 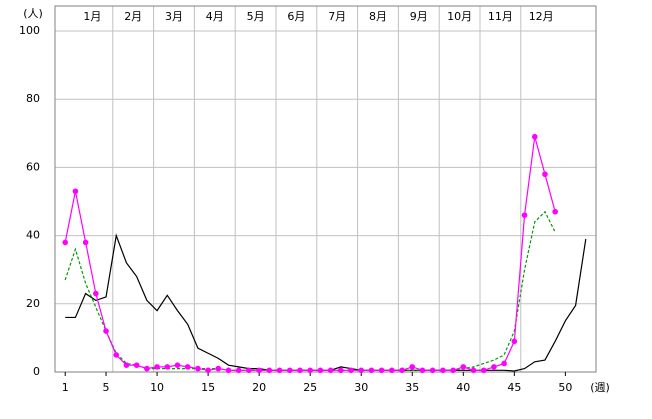 What do you see at coordinates (157, 387) in the screenshot?
I see `x-tick-label: 10` at bounding box center [157, 387].